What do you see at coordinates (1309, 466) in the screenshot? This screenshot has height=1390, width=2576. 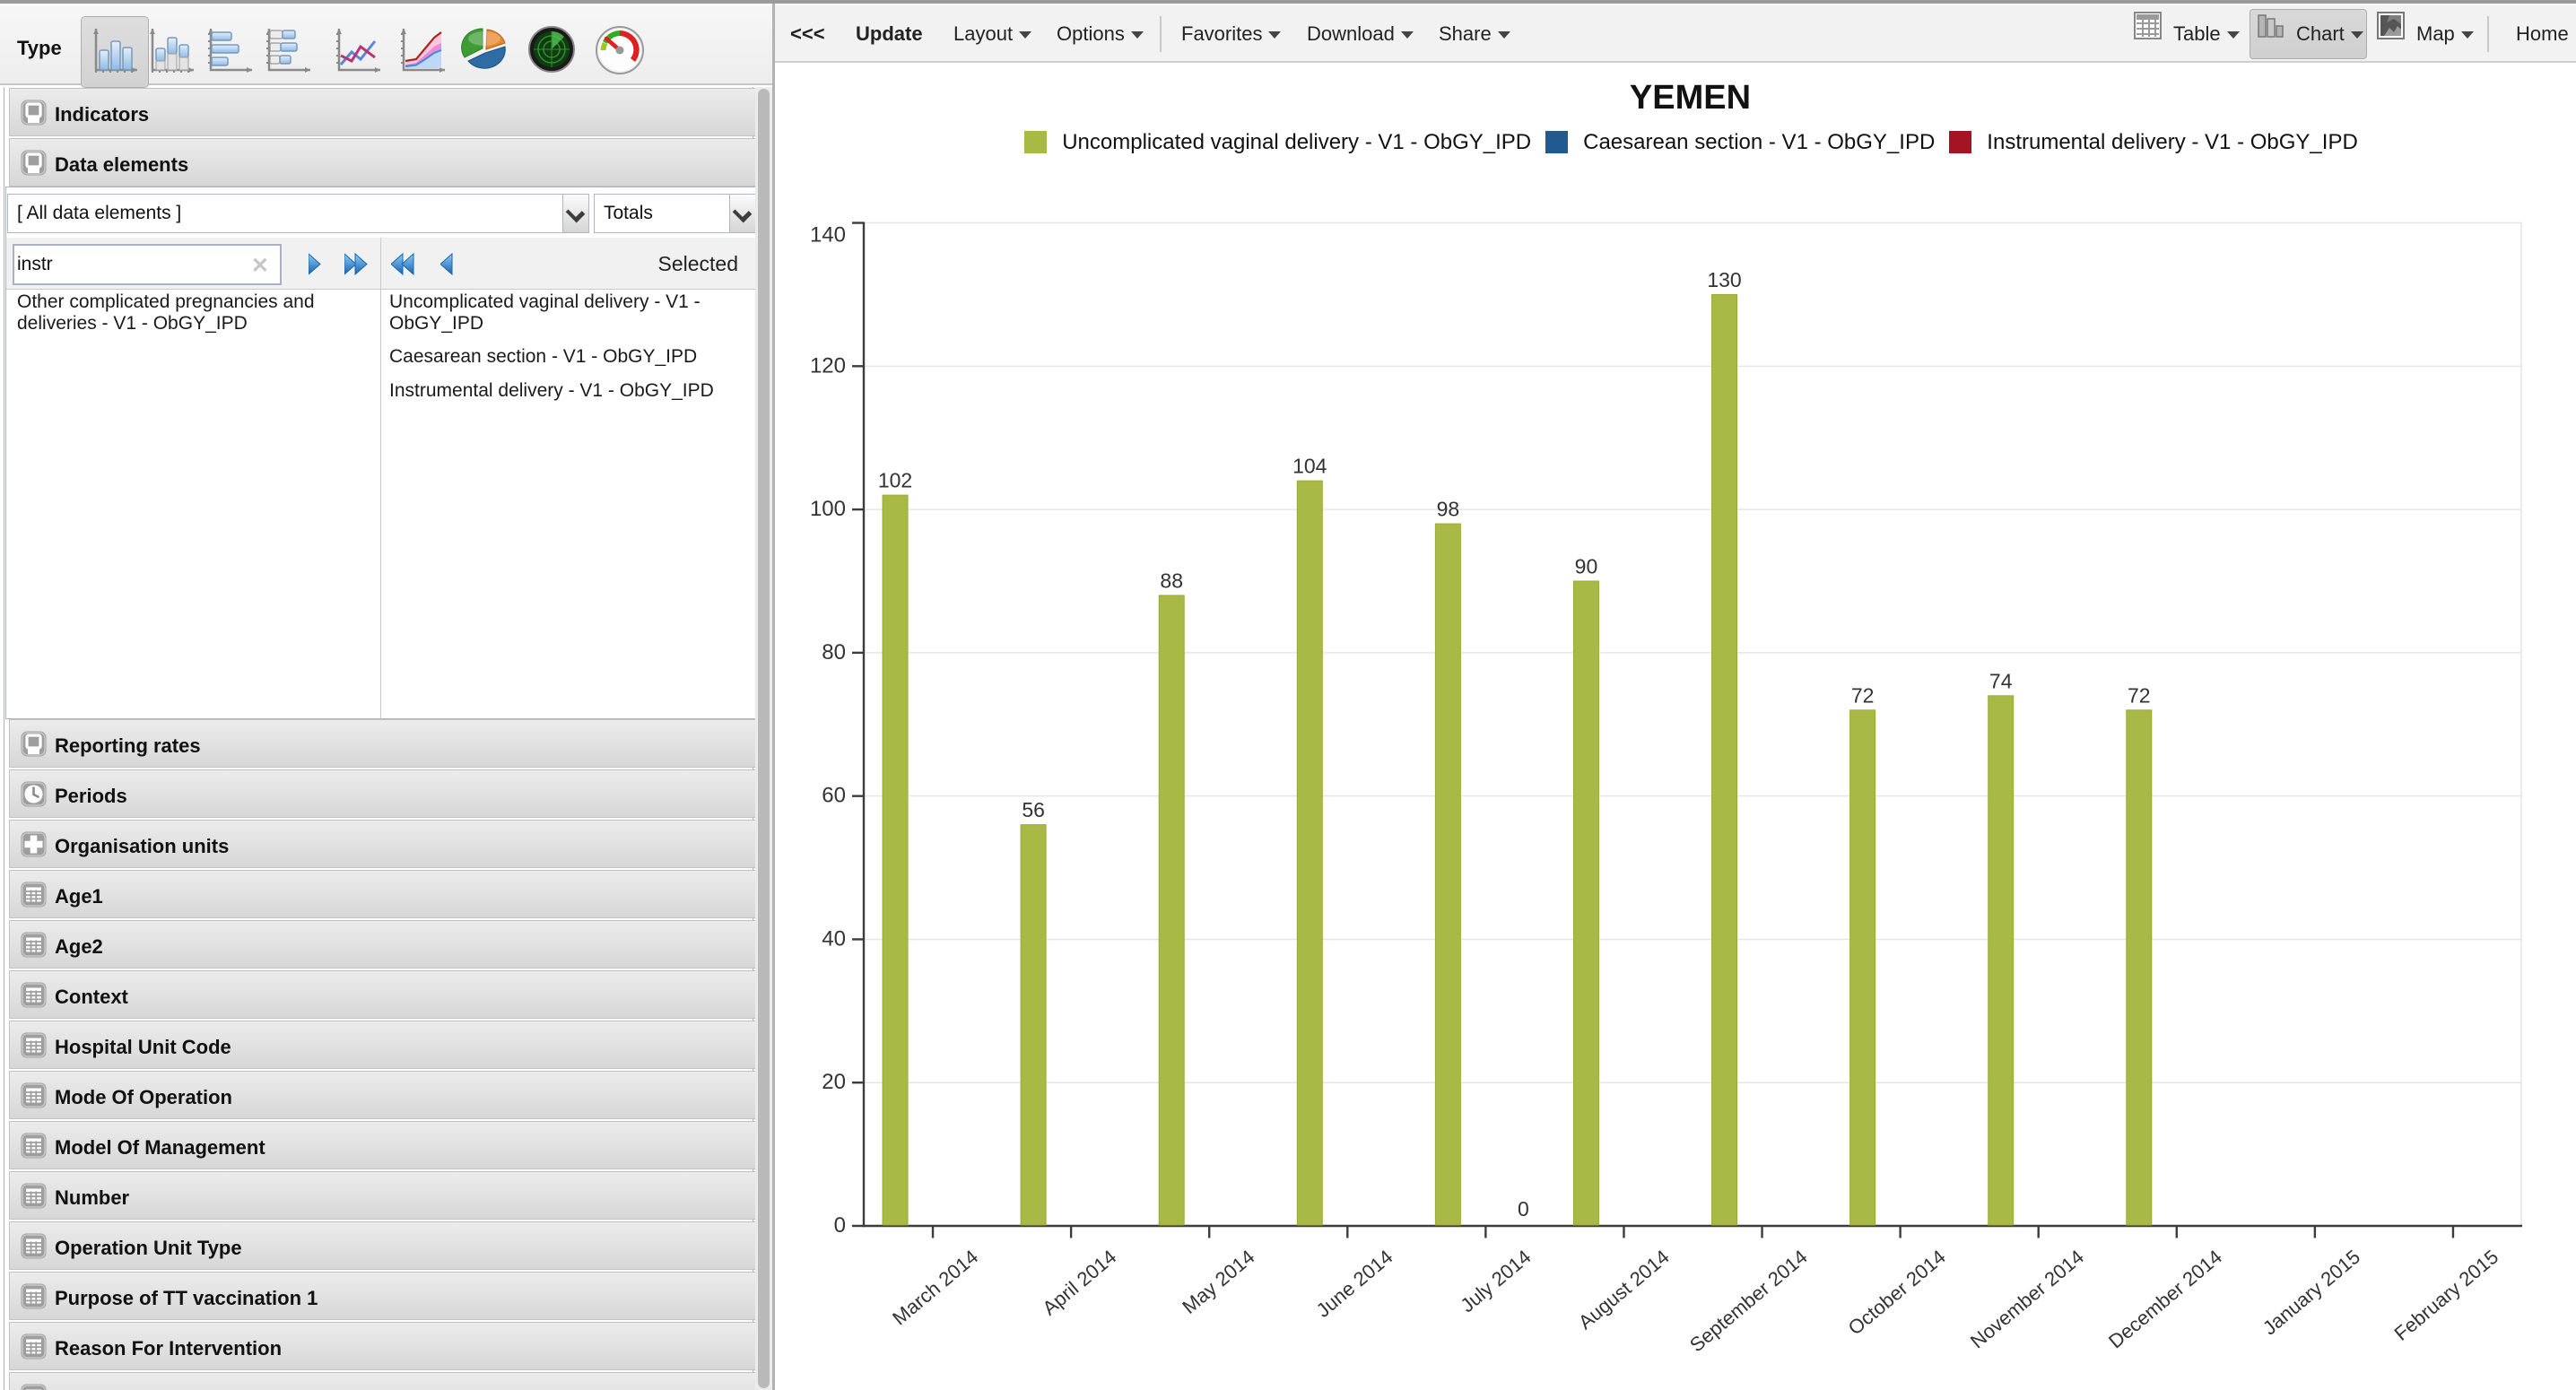 I see `svg-text: 104` at bounding box center [1309, 466].